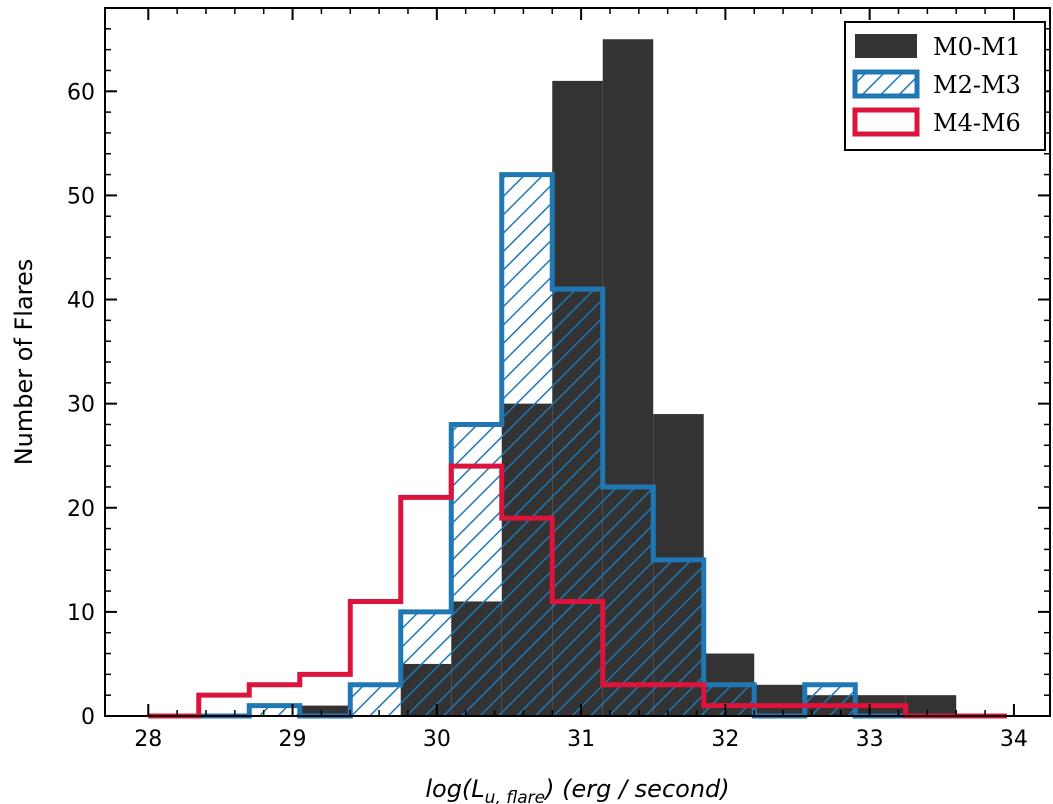 The width and height of the screenshot is (1053, 804). What do you see at coordinates (437, 739) in the screenshot?
I see `x-tick-label: 30` at bounding box center [437, 739].